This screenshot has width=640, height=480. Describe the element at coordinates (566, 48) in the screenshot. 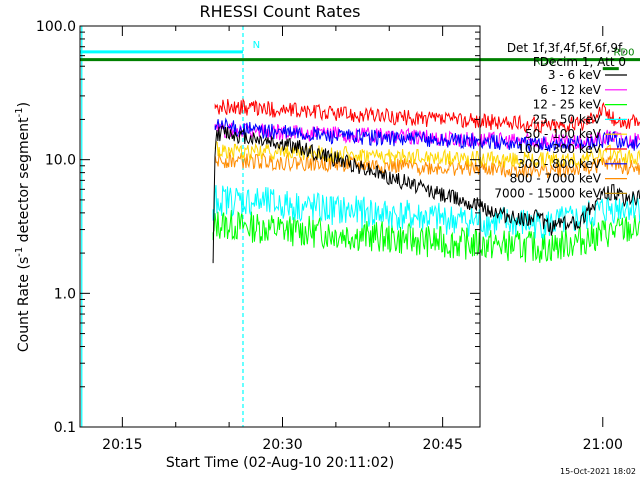

I see `legend-header-line: Det 1f,3f,4f,5f,6f,9f,` at that location.